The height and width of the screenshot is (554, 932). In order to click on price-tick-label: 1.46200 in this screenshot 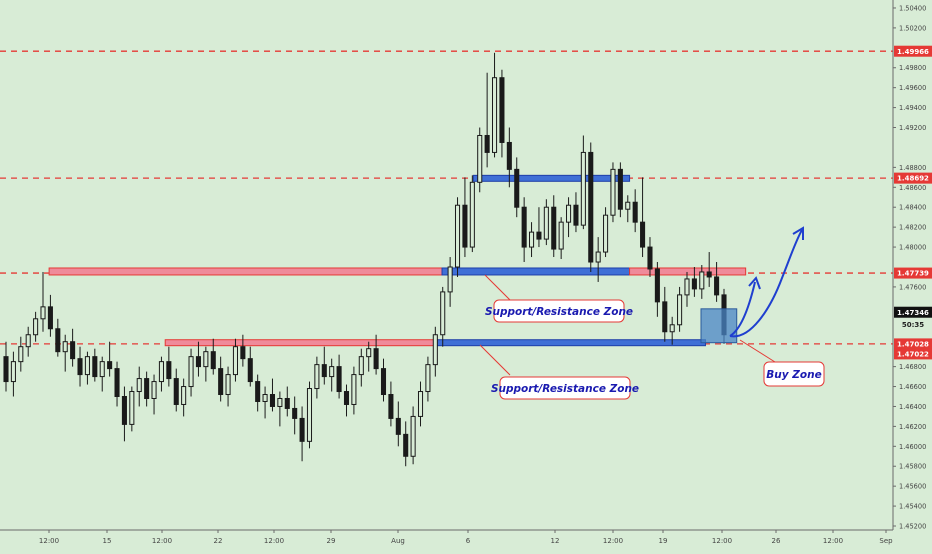, I will do `click(912, 427)`.